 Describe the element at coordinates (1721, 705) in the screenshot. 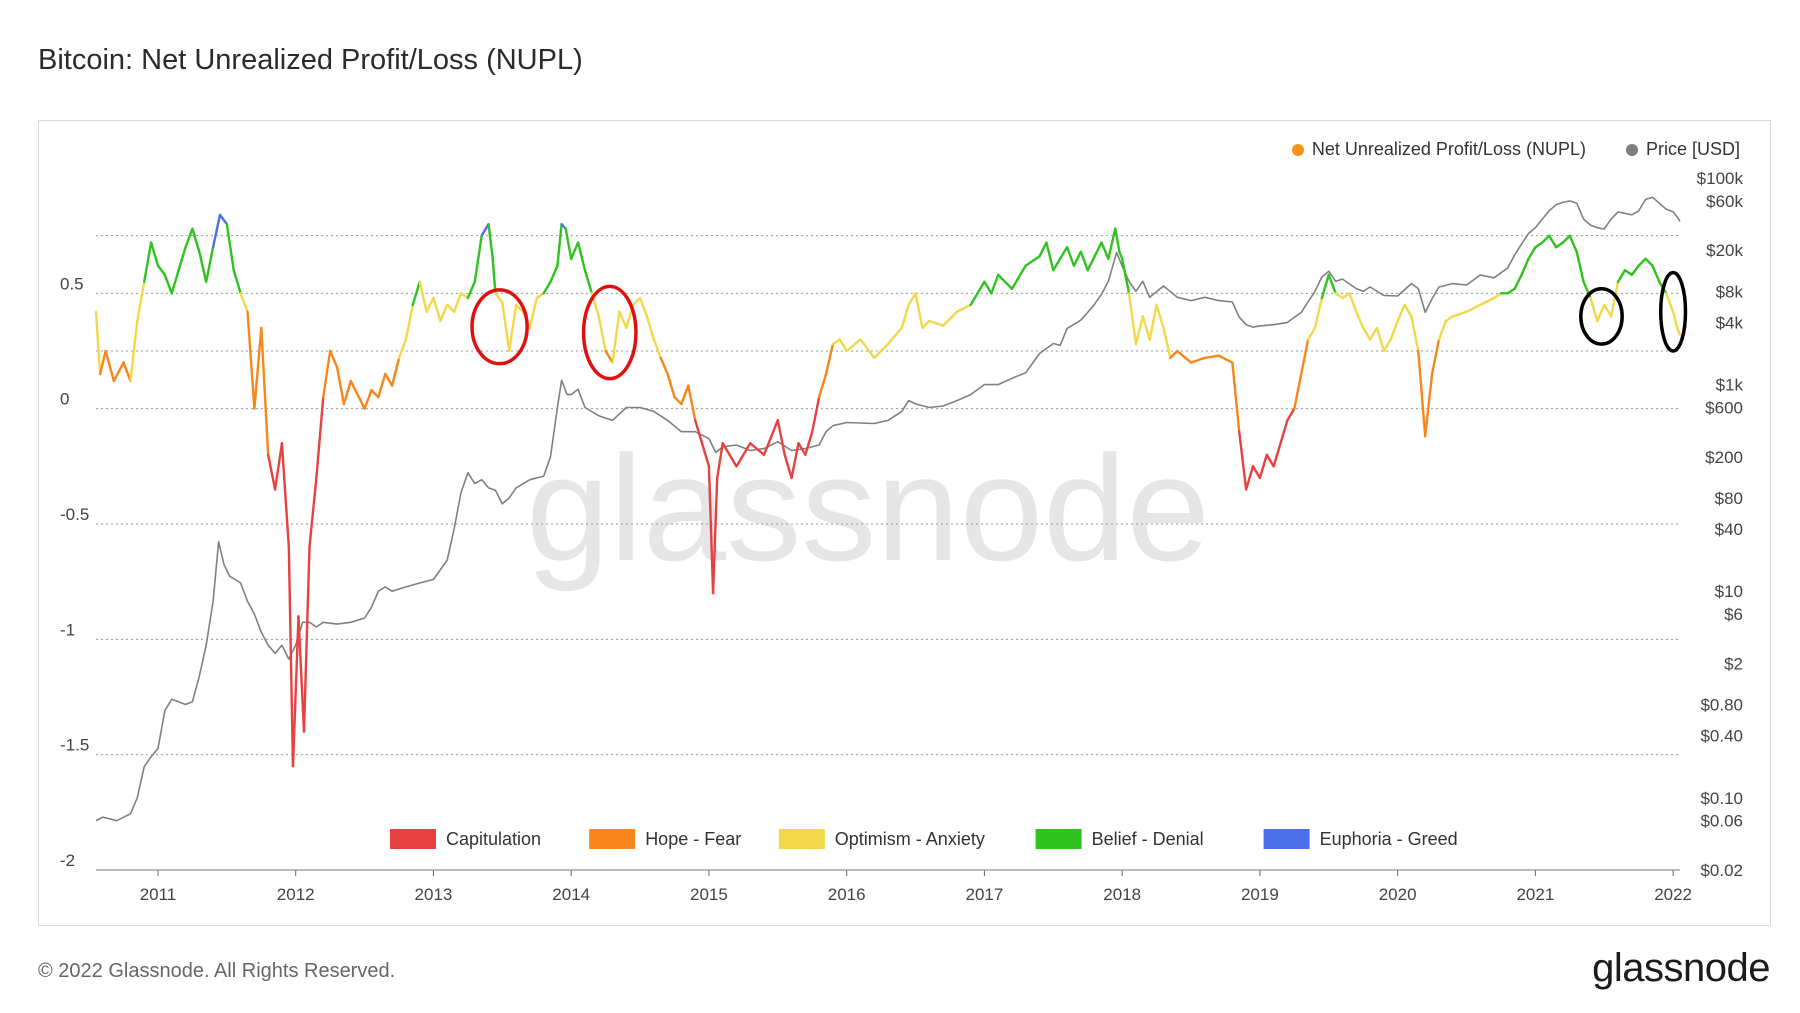

I see `y-right-tick-label: $0.80` at that location.